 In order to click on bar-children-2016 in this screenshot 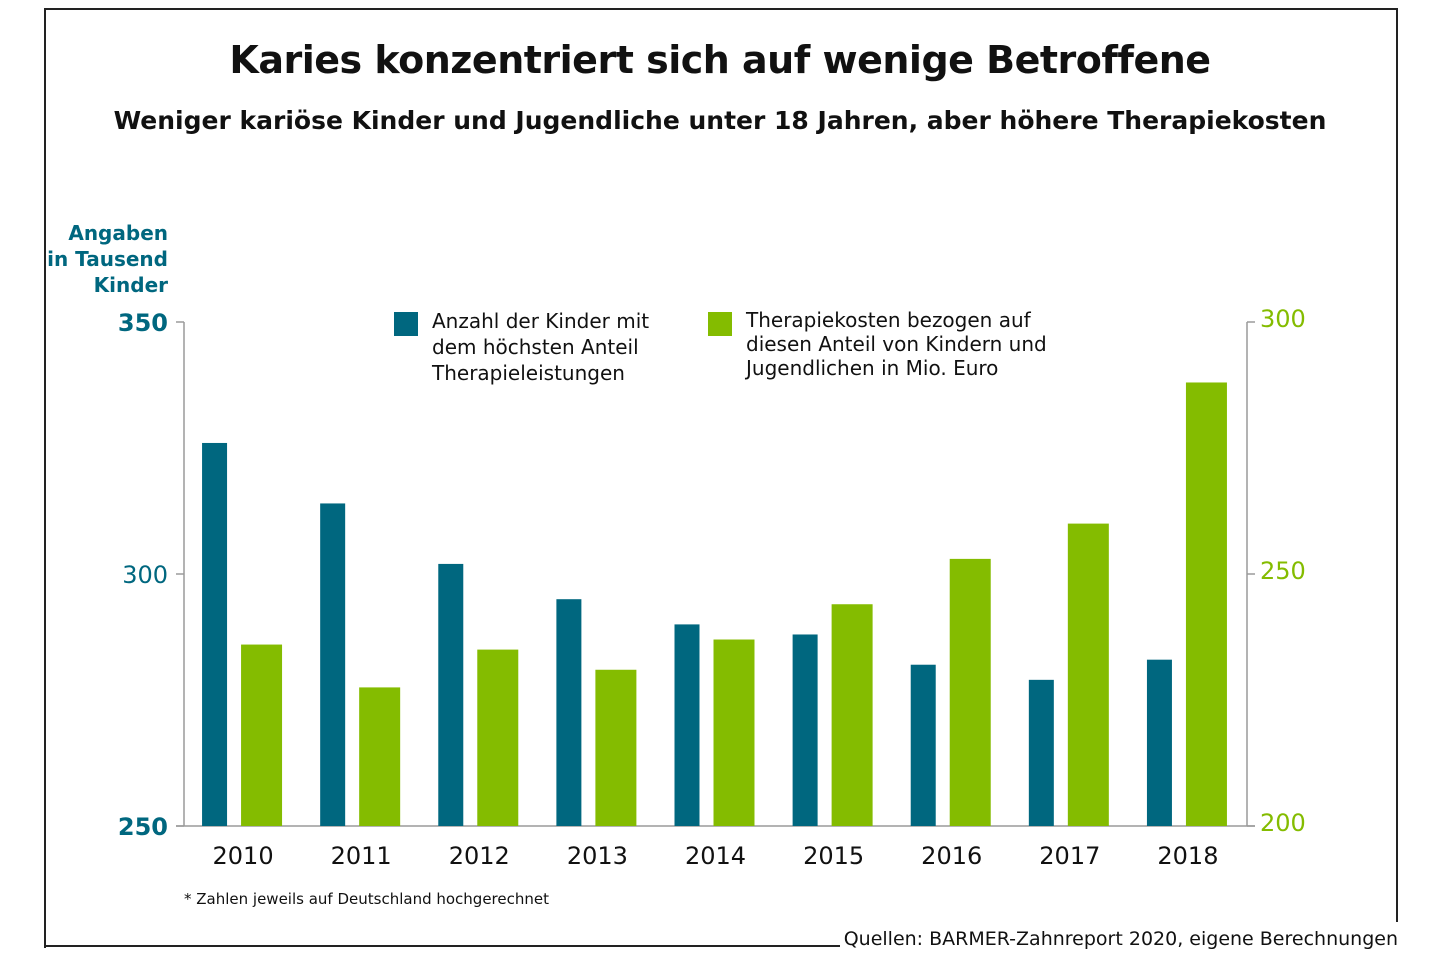, I will do `click(923, 745)`.